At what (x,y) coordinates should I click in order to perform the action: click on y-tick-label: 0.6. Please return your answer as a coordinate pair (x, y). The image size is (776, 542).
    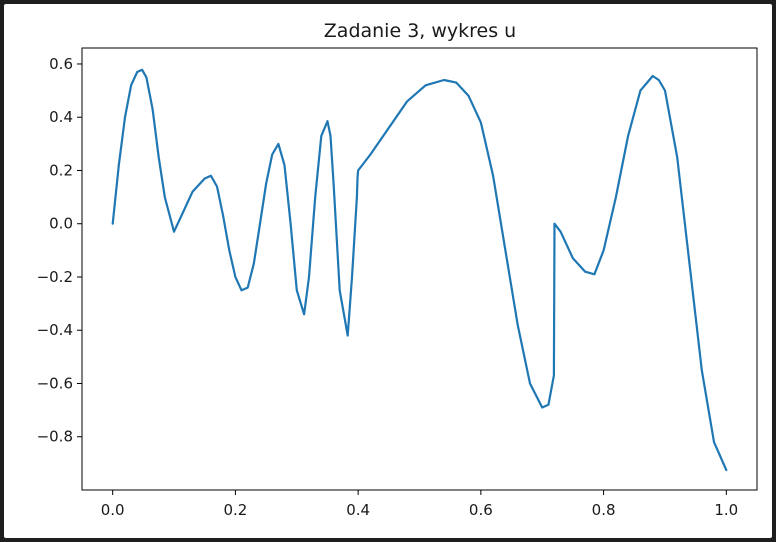
    Looking at the image, I should click on (61, 64).